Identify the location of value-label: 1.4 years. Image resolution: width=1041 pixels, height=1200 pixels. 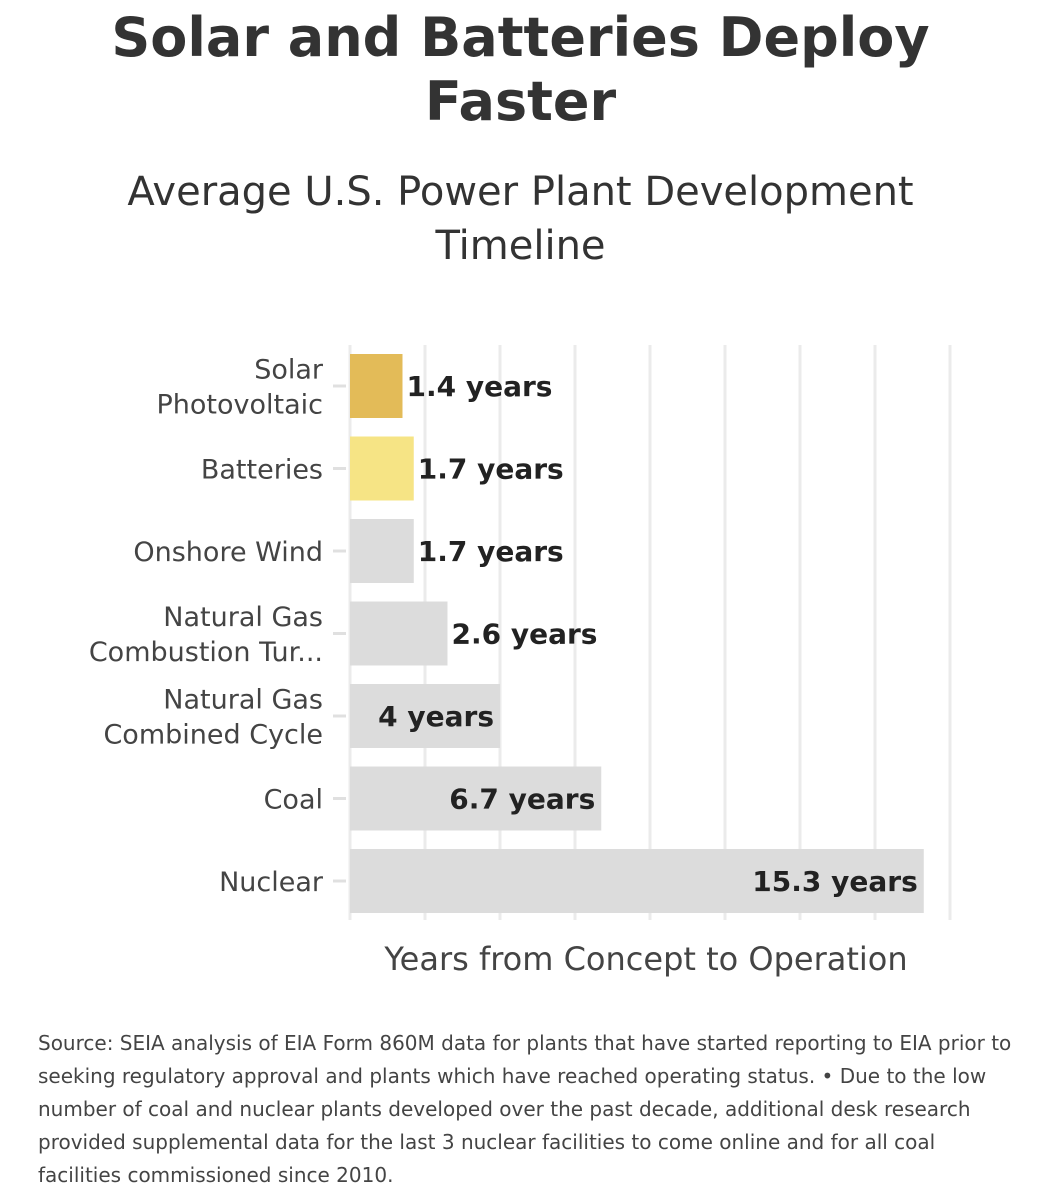
(480, 386).